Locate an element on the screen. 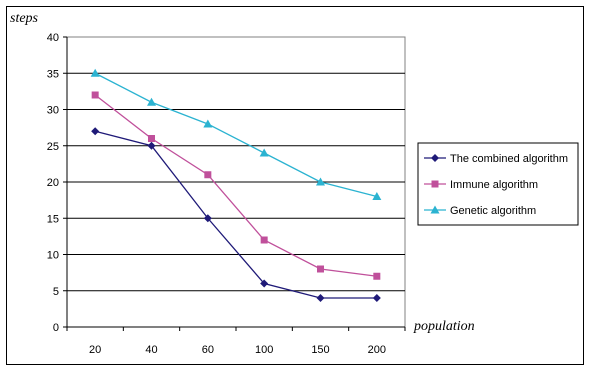 This screenshot has height=371, width=590. legend-label: Genetic algorithm is located at coordinates (493, 211).